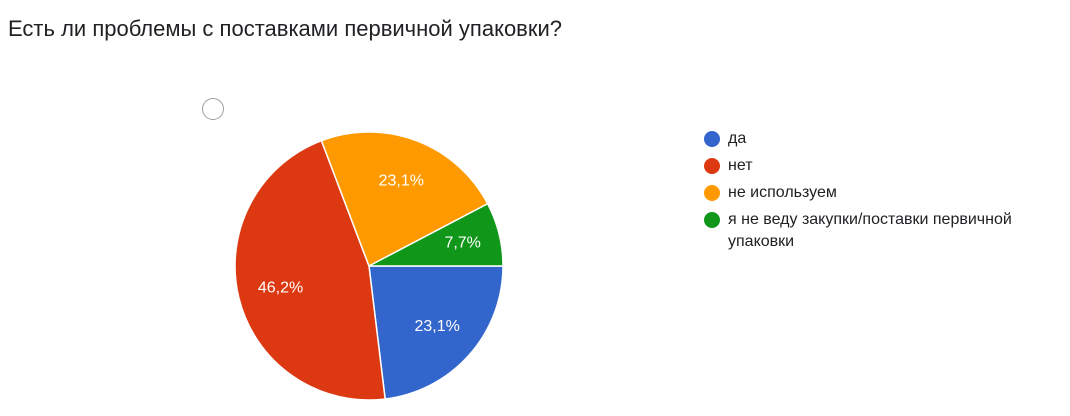 This screenshot has width=1070, height=416. Describe the element at coordinates (884, 139) in the screenshot. I see `legend-item-da: да` at that location.